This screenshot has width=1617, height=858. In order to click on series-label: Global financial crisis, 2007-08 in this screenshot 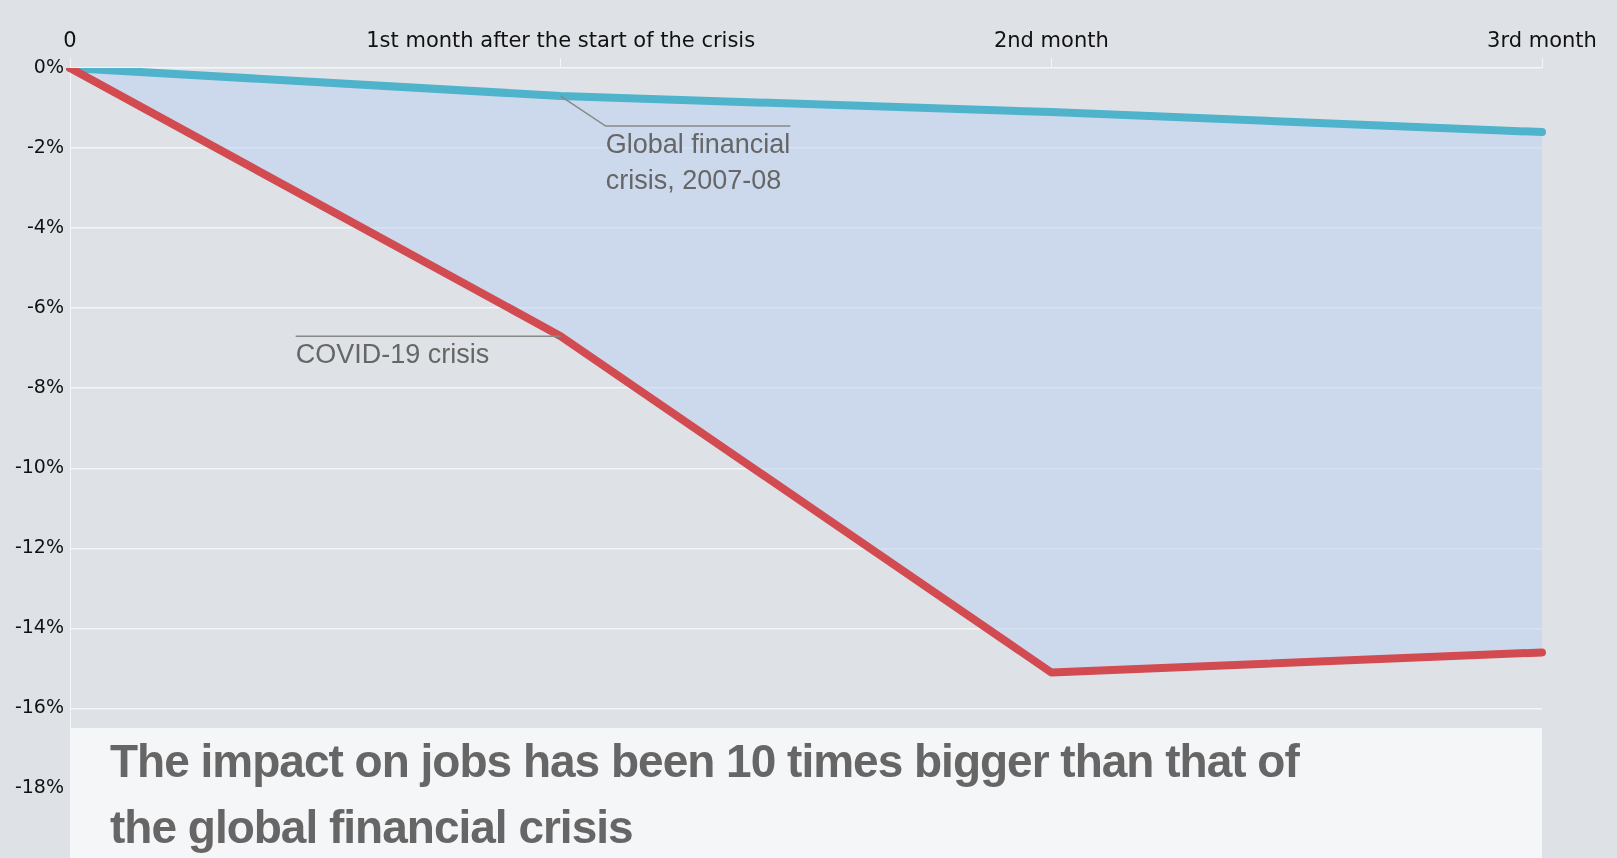, I will do `click(698, 161)`.